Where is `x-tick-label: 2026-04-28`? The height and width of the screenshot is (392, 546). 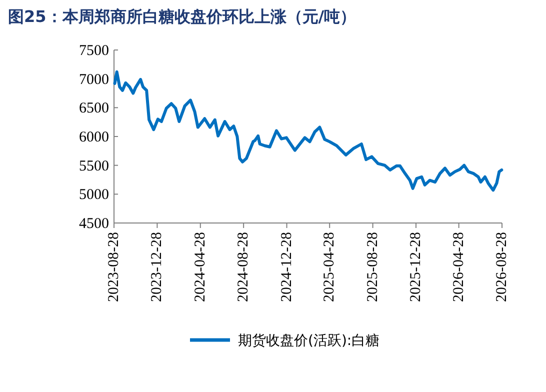
x-tick-label: 2026-04-28 is located at coordinates (458, 267).